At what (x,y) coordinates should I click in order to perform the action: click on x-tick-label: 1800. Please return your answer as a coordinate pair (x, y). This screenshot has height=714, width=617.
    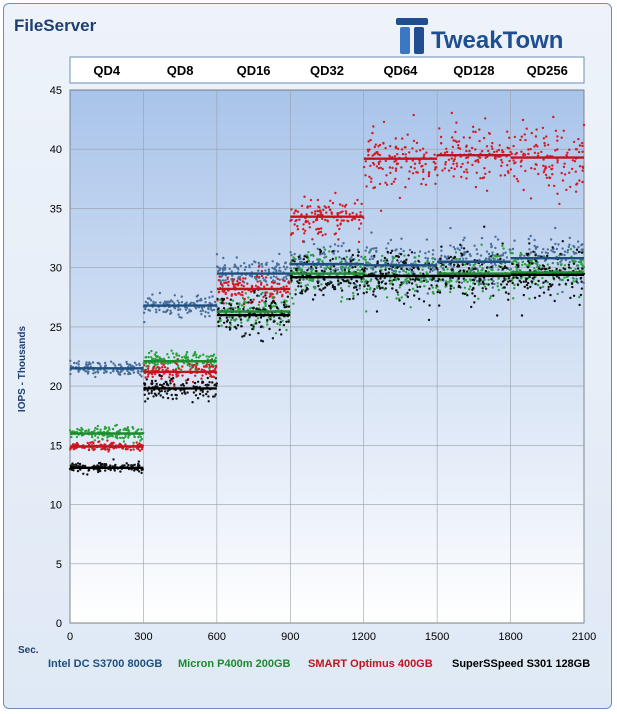
    Looking at the image, I should click on (510, 637).